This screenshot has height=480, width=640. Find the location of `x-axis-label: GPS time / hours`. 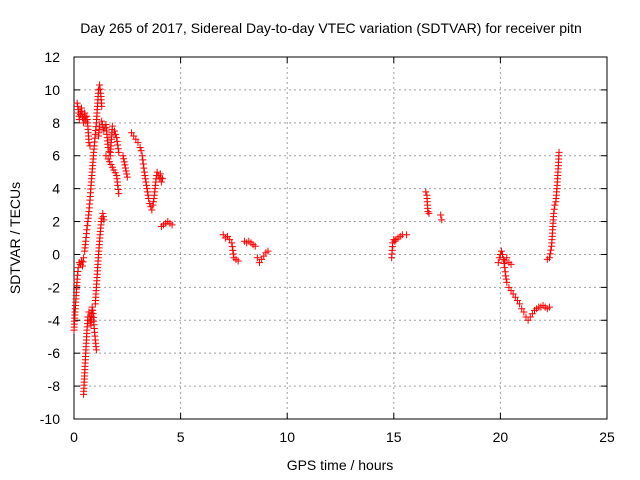

x-axis-label: GPS time / hours is located at coordinates (340, 465).